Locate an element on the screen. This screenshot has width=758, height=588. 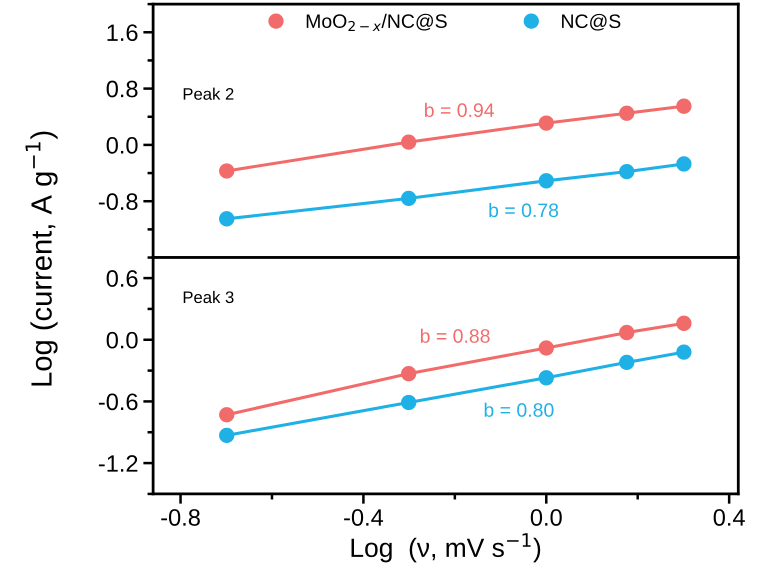
legend-label: NC@S is located at coordinates (591, 22).